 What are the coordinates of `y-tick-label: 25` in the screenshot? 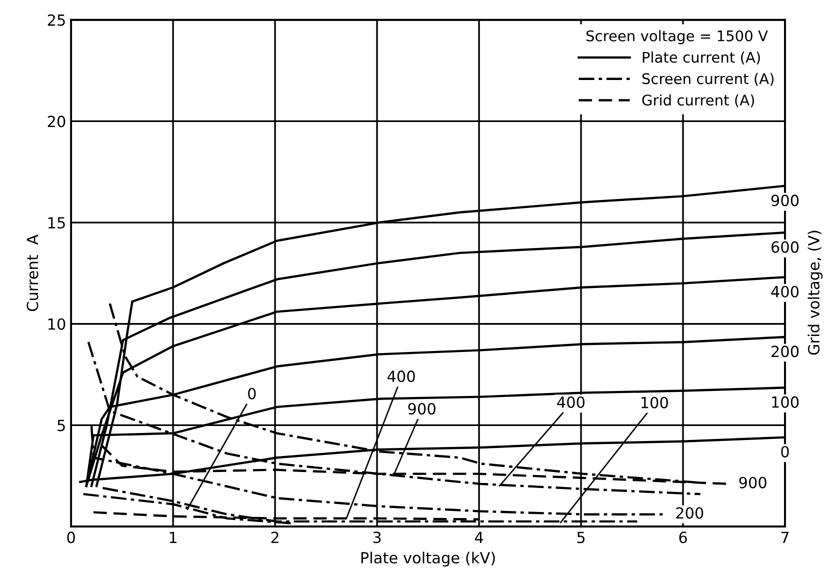 It's located at (56, 20).